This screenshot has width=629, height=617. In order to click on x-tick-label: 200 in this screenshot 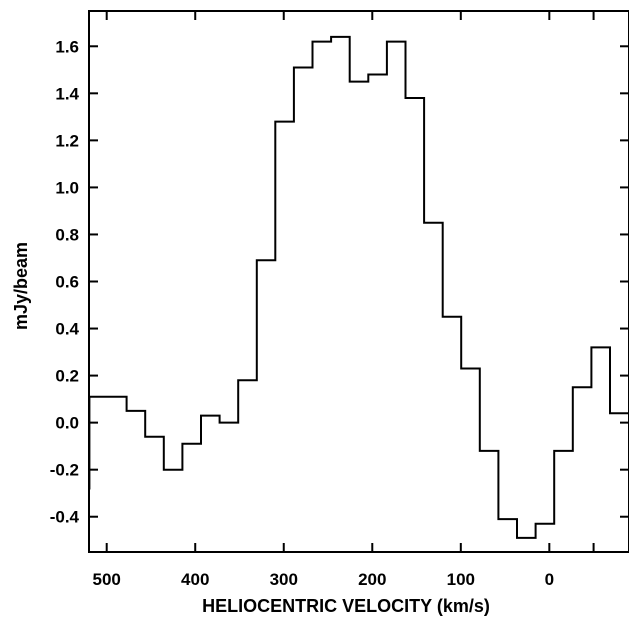, I will do `click(372, 579)`.